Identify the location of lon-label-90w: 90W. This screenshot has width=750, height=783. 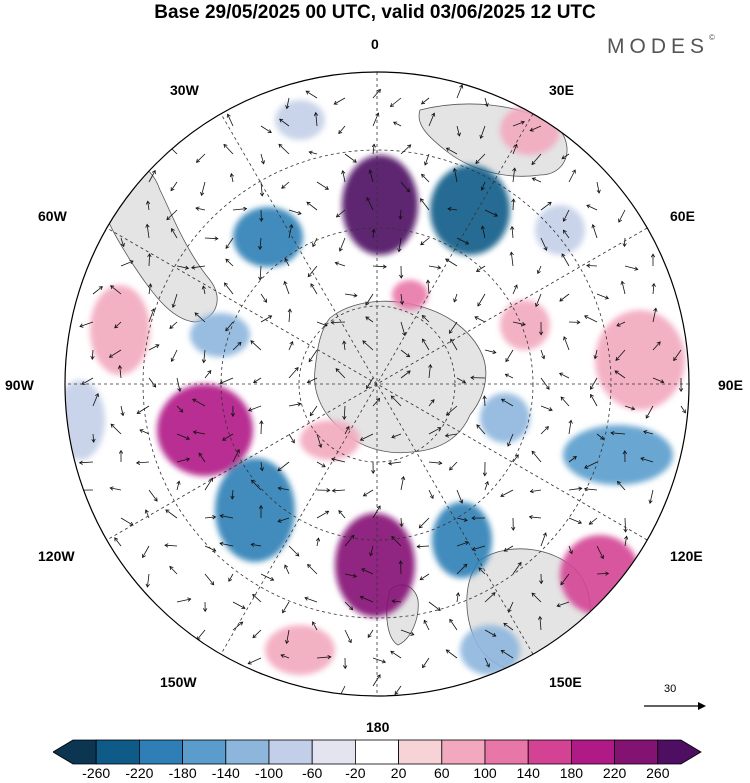
(19, 385).